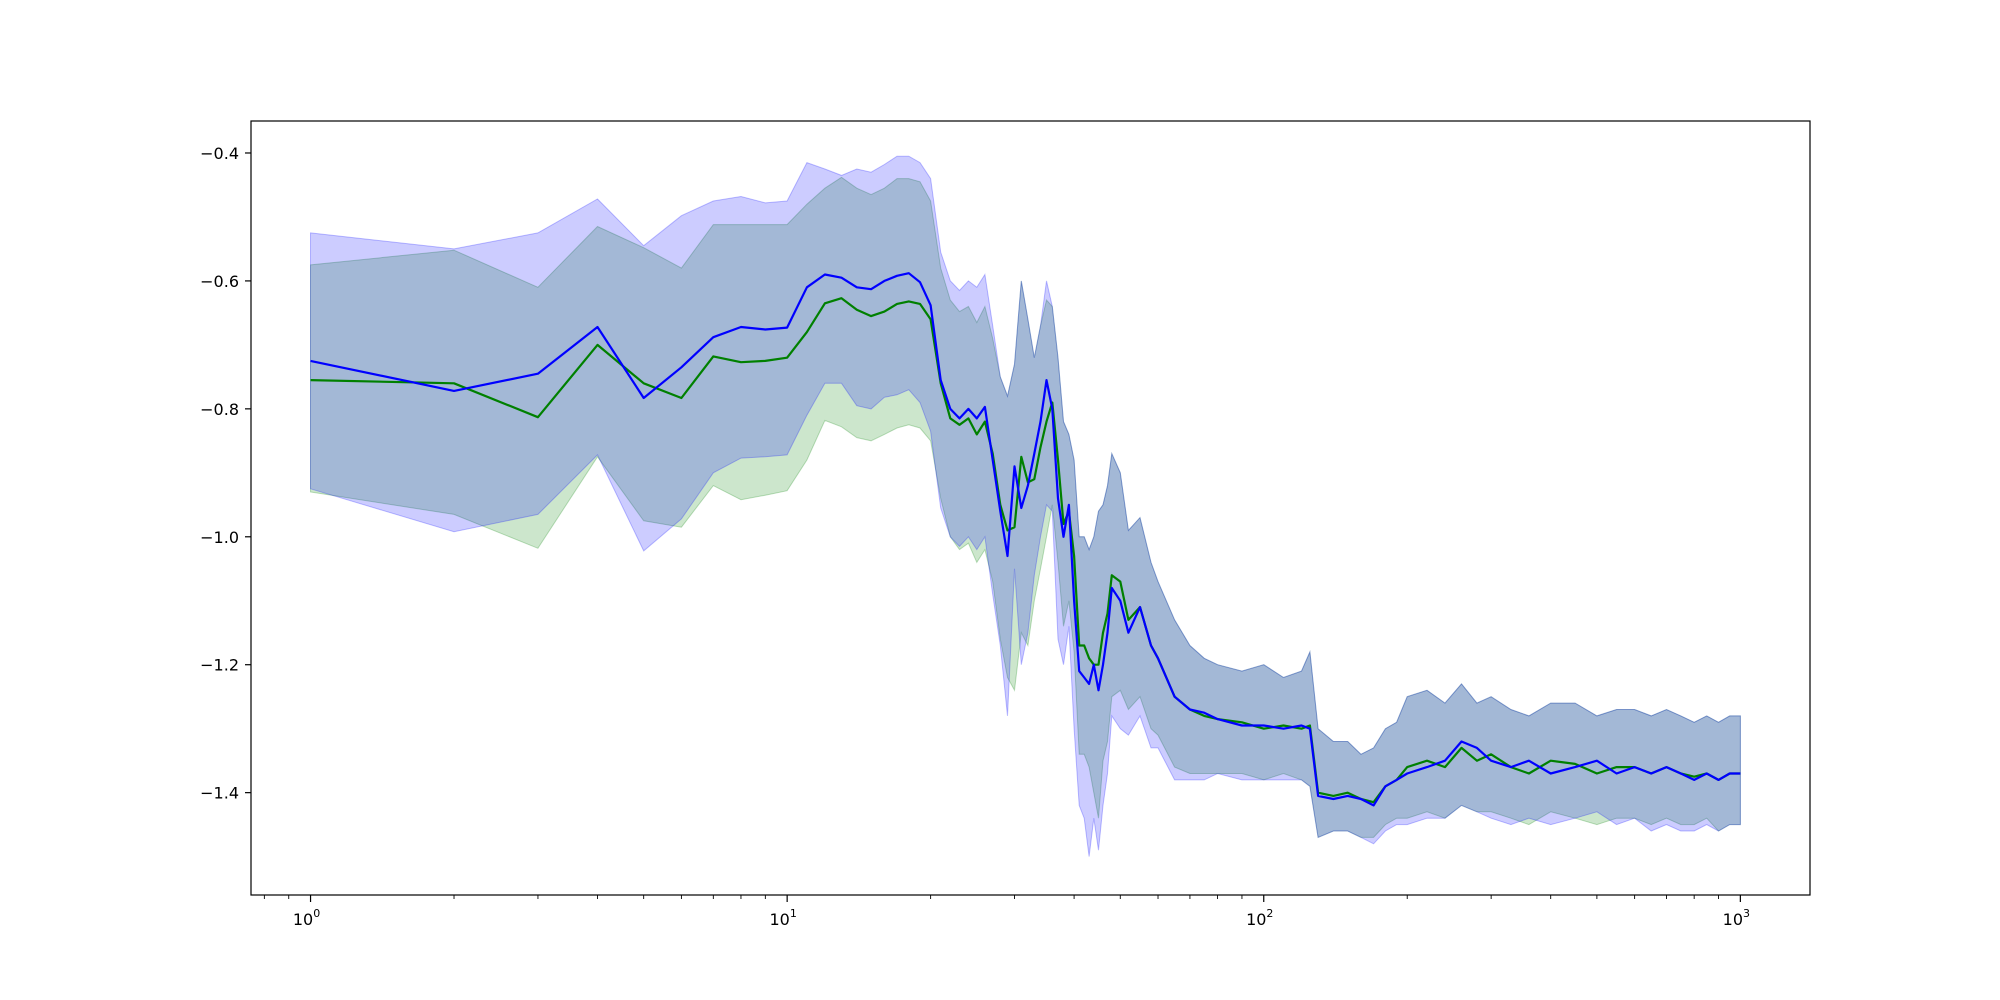 The height and width of the screenshot is (1000, 2000). What do you see at coordinates (1269, 913) in the screenshot?
I see `x-tick-exponent: 2` at bounding box center [1269, 913].